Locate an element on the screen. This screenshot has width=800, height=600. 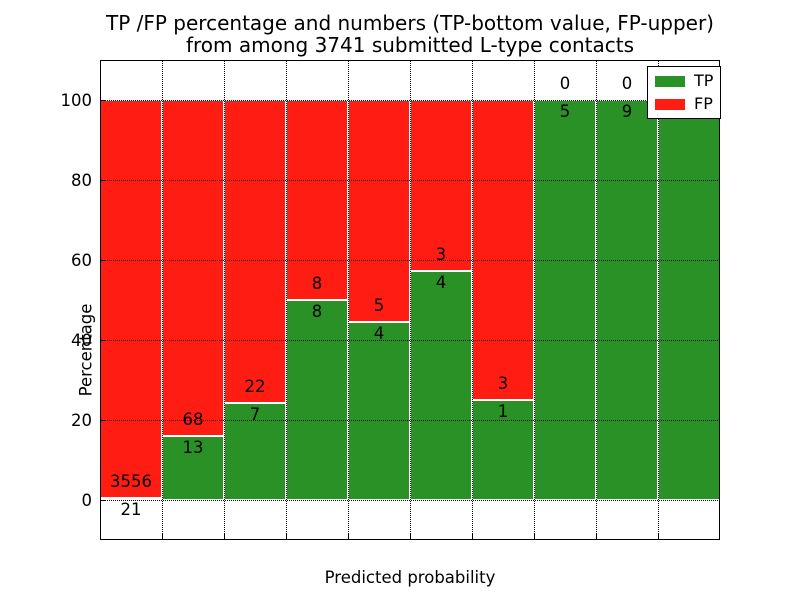
y-tick-label: 100 is located at coordinates (76, 100).